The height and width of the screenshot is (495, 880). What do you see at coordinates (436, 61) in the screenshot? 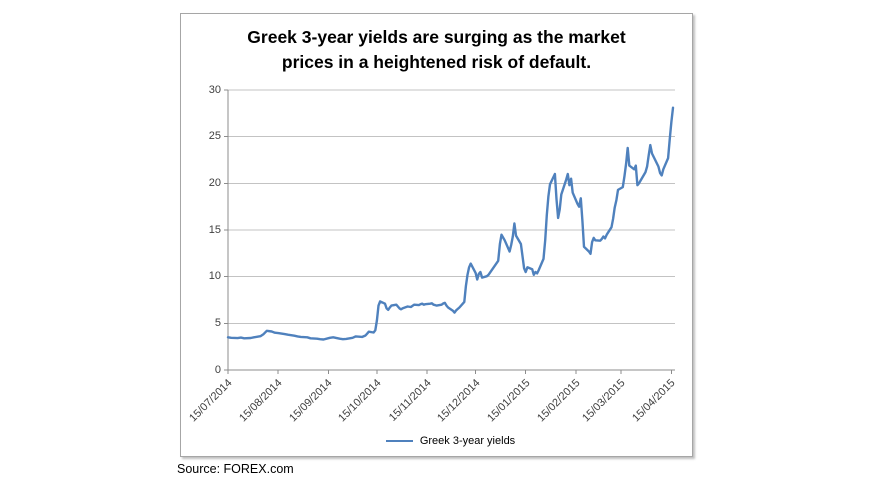
I see `chart-title-line-2: prices in a heightened risk of default.` at bounding box center [436, 61].